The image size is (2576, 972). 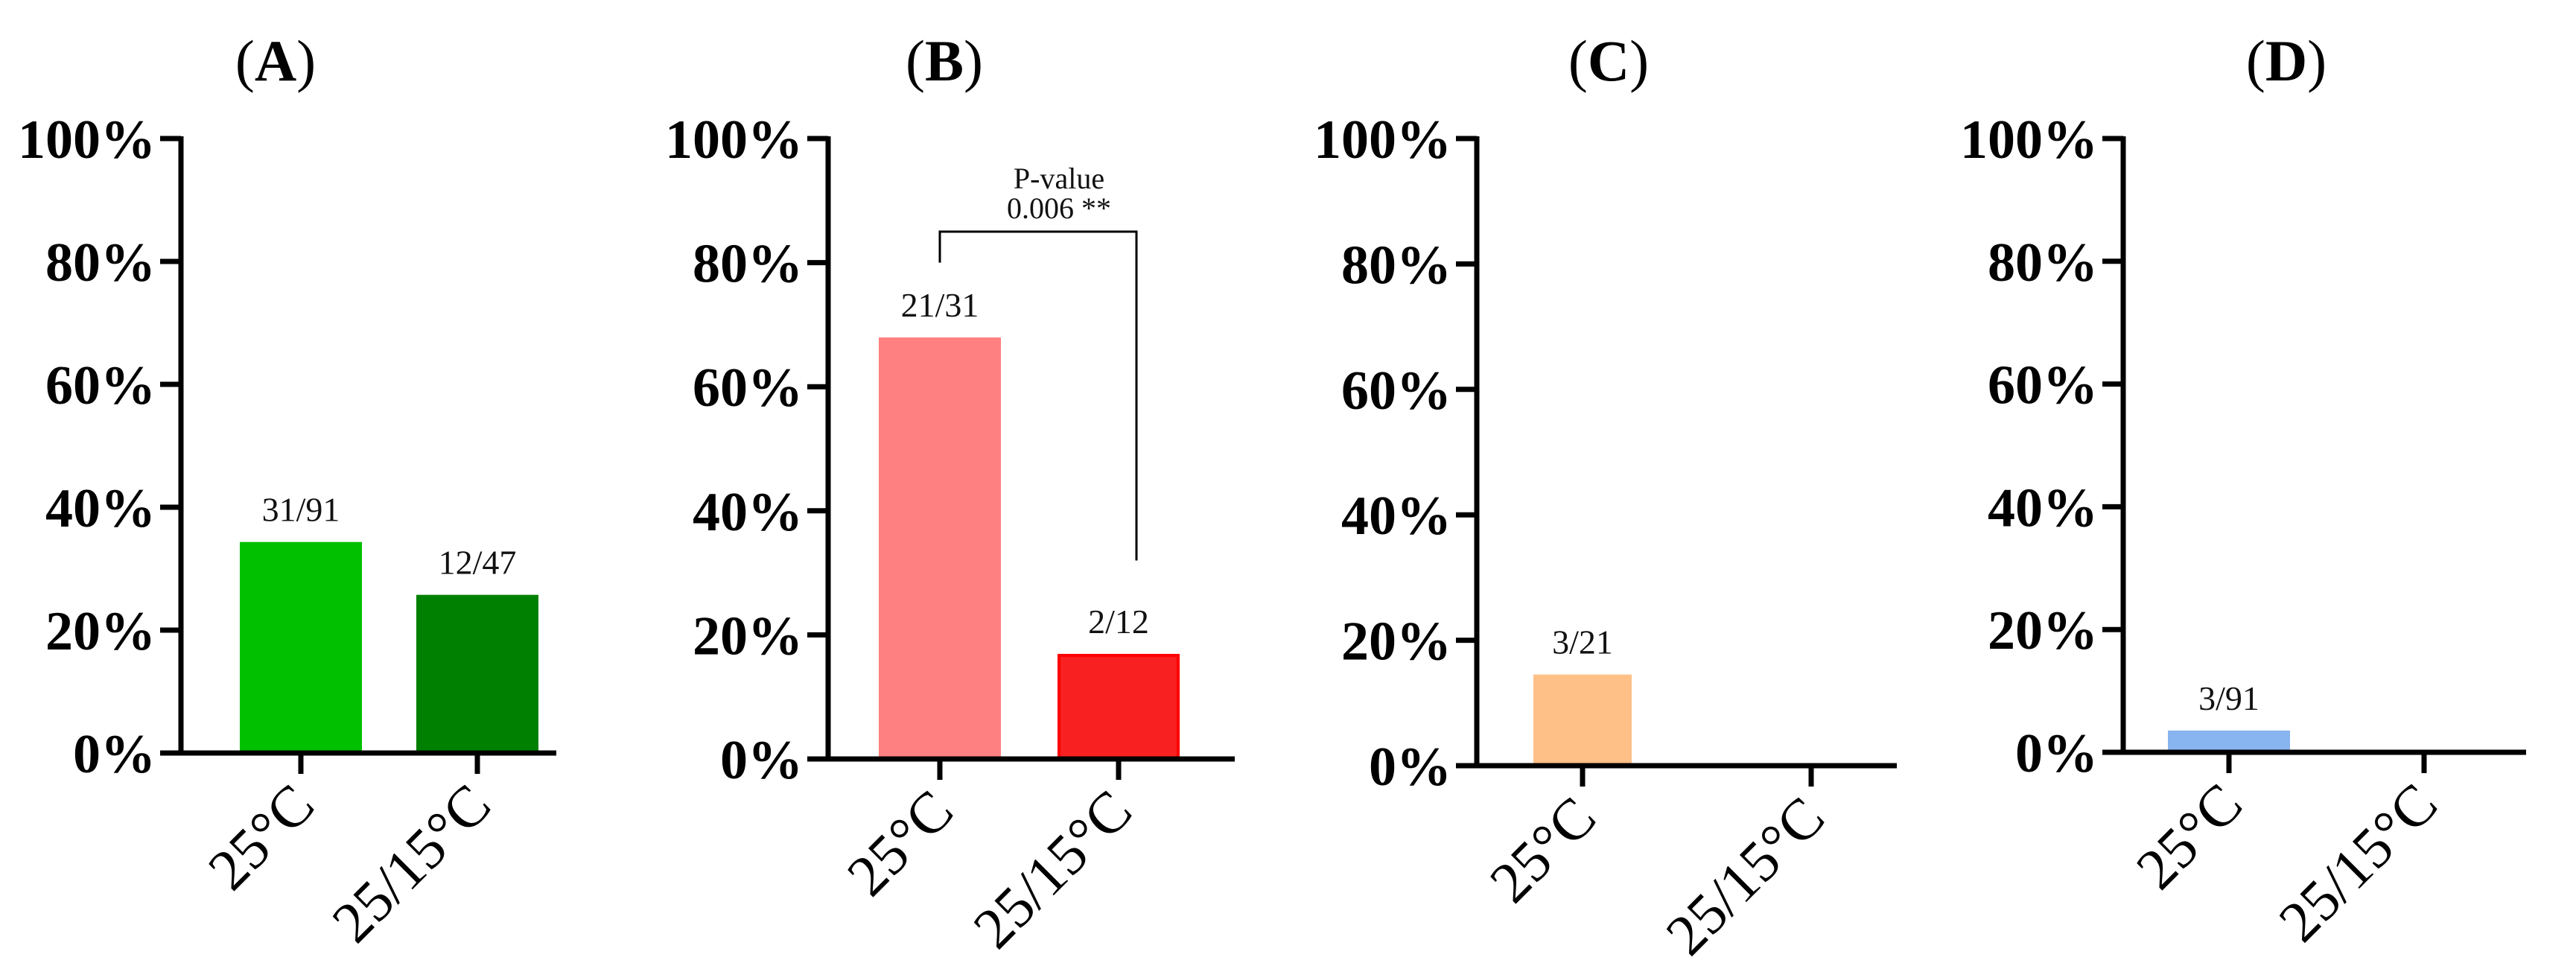 I want to click on data-label: 3/91, so click(x=2228, y=698).